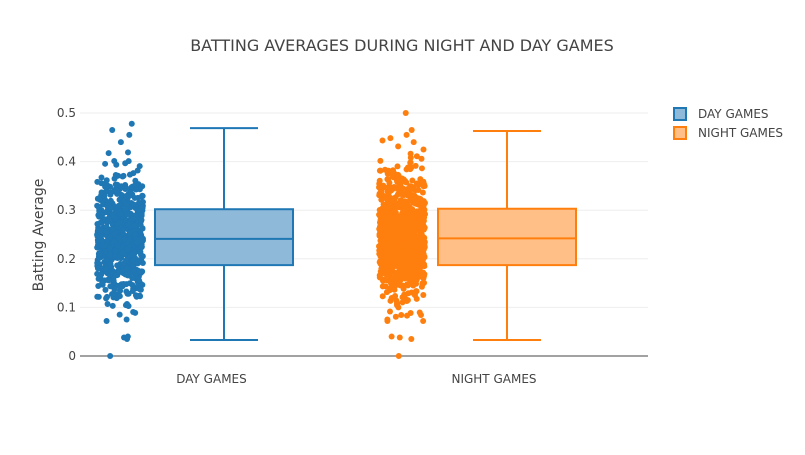  I want to click on x-tick-label: DAY GAMES, so click(211, 379).